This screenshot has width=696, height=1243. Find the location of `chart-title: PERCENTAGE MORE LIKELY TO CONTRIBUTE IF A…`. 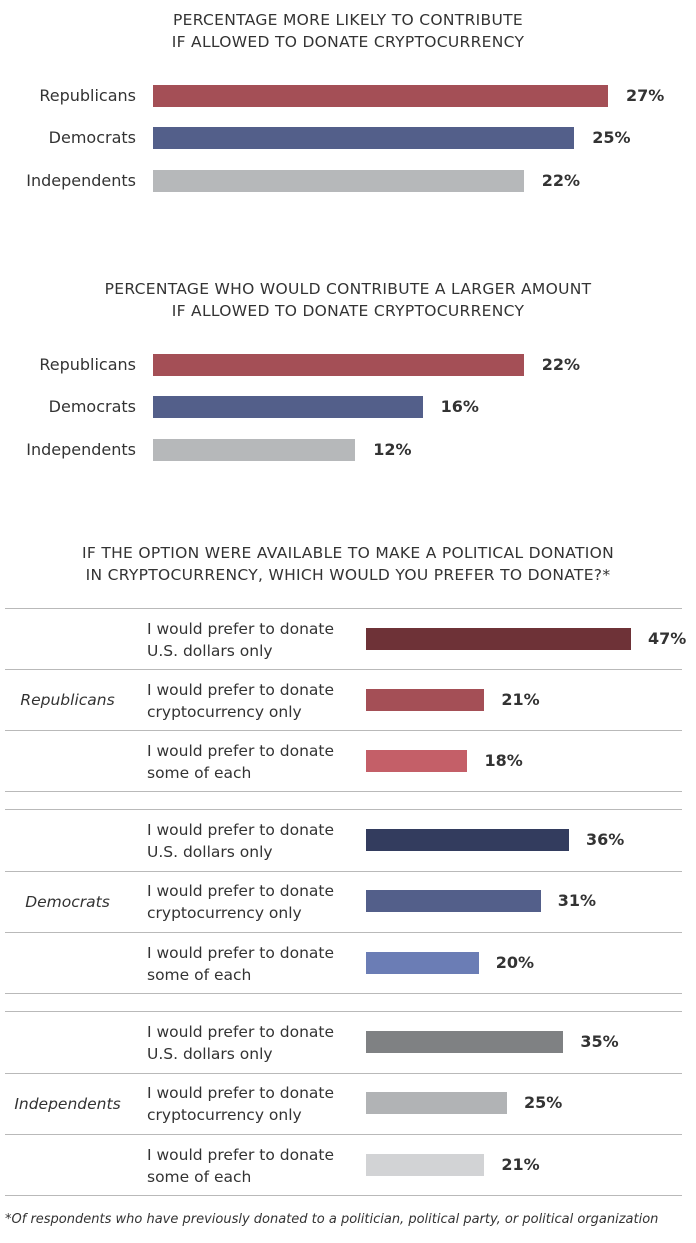

chart-title: PERCENTAGE MORE LIKELY TO CONTRIBUTE IF A… is located at coordinates (348, 31).